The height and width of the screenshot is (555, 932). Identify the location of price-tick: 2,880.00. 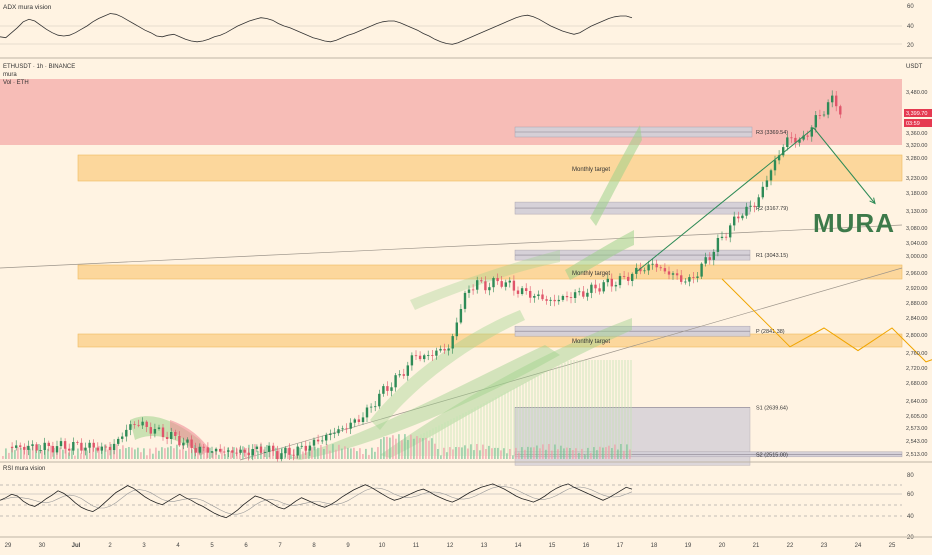
(916, 304).